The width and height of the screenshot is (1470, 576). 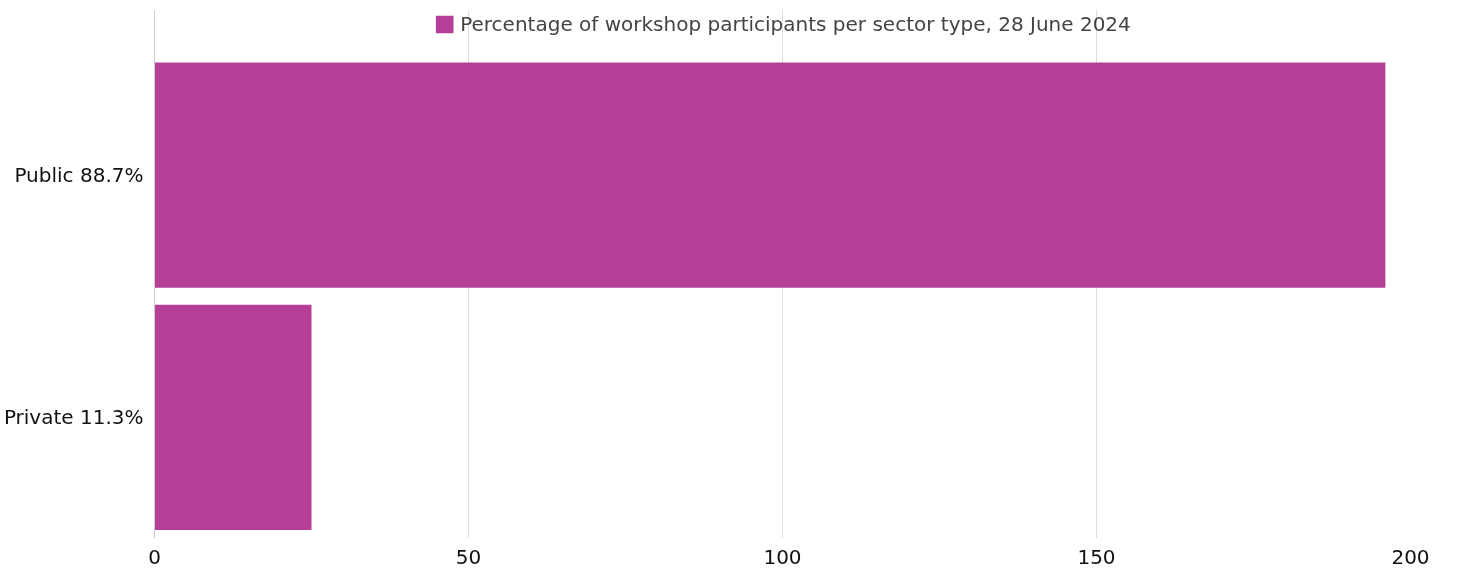 What do you see at coordinates (1410, 556) in the screenshot?
I see `x-tick-label: 200` at bounding box center [1410, 556].